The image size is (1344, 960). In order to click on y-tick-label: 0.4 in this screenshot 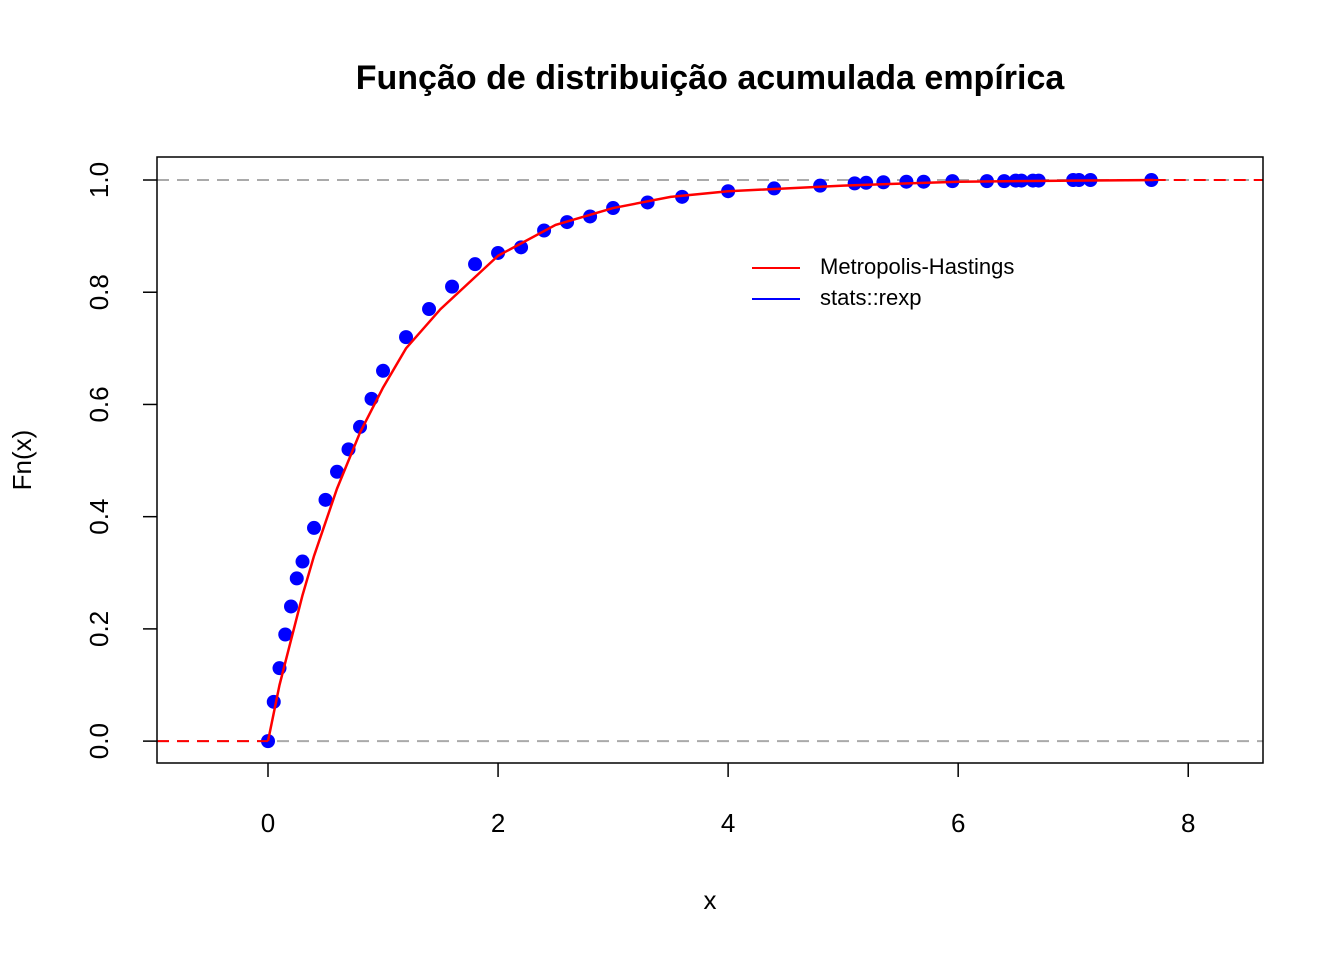, I will do `click(99, 517)`.